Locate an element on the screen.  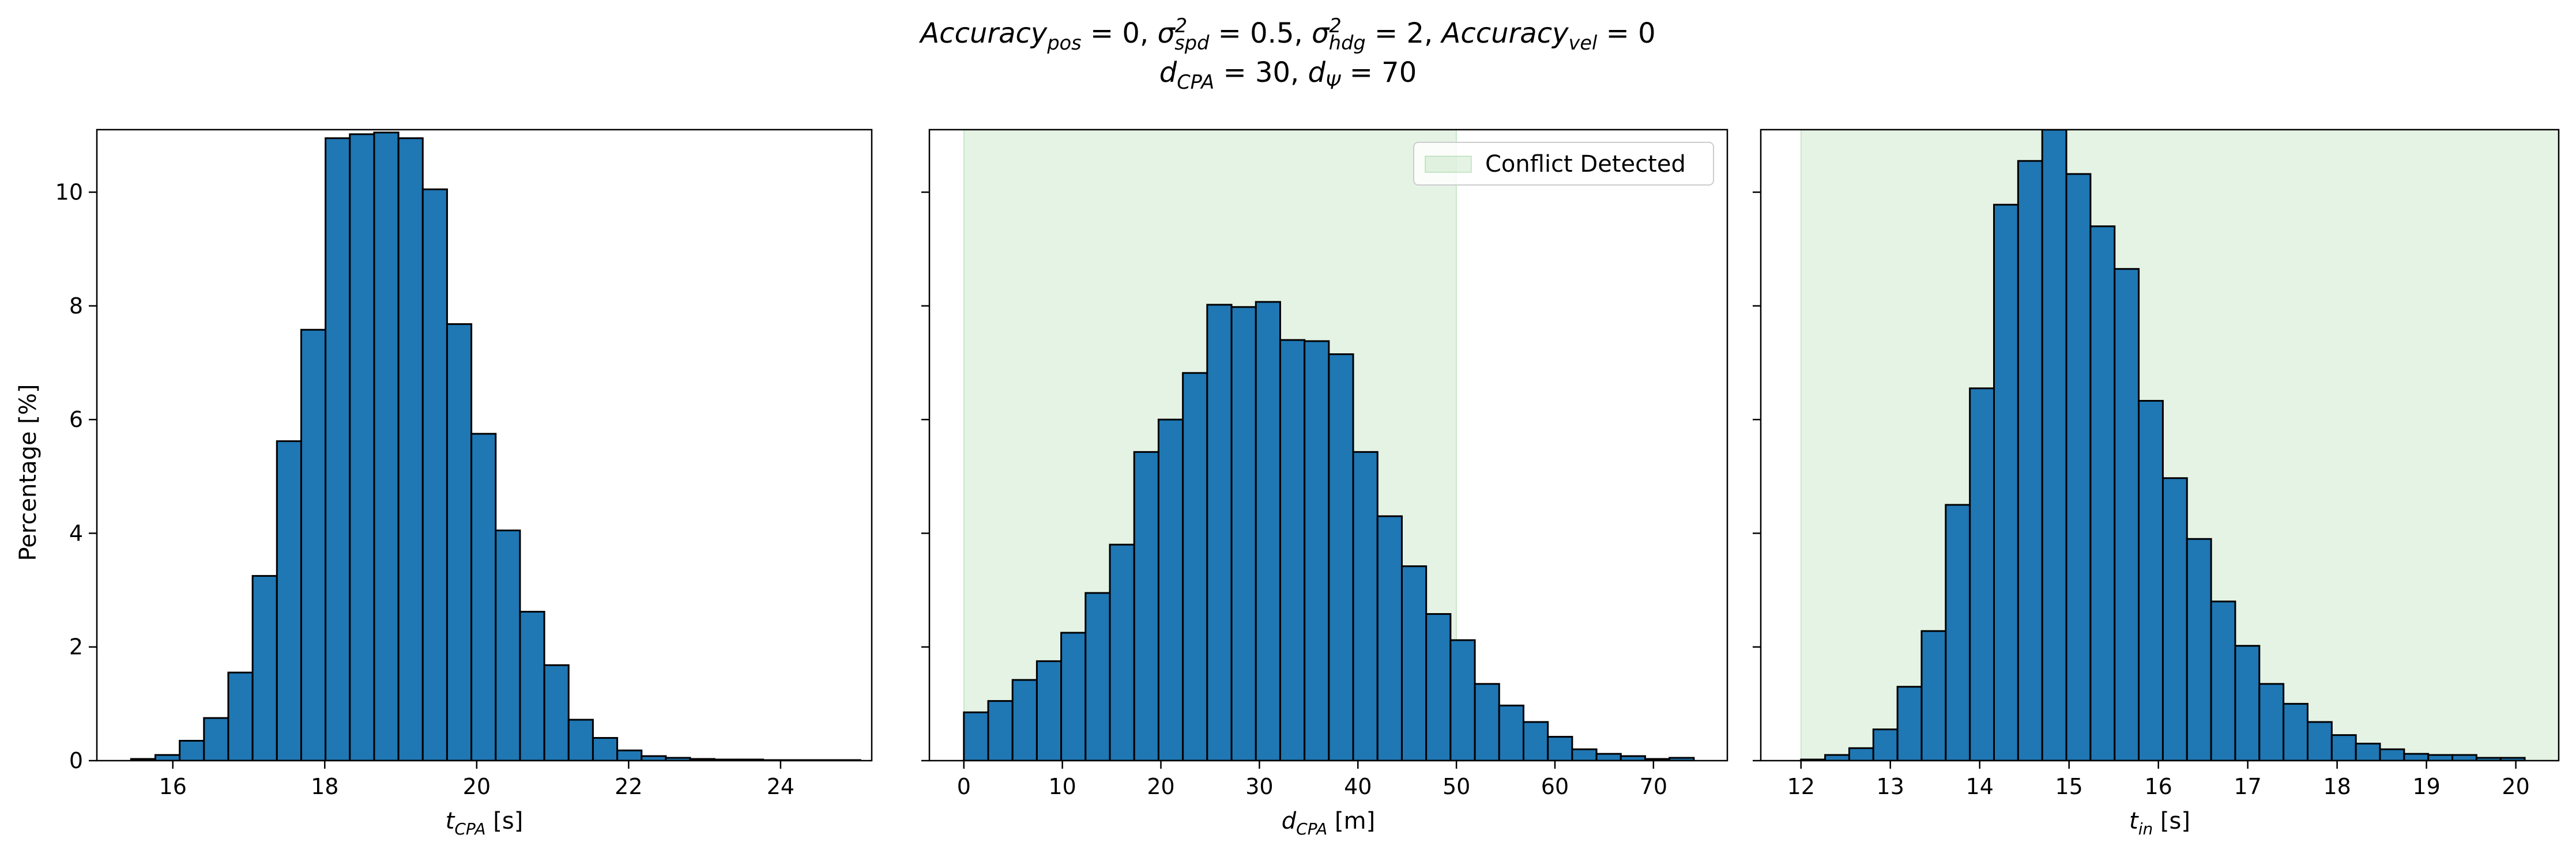
y-tick-label: 2 is located at coordinates (76, 647).